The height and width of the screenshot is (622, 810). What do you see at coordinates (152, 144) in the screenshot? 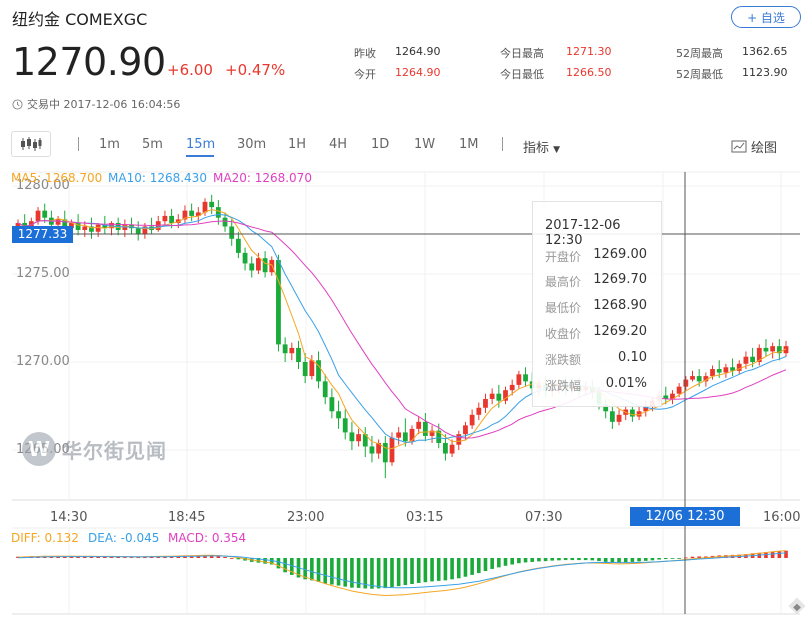
I see `tab-5m: 5m` at bounding box center [152, 144].